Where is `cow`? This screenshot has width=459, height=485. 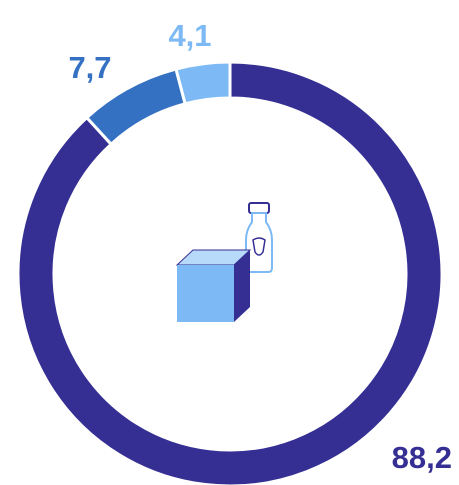
cow is located at coordinates (259, 246).